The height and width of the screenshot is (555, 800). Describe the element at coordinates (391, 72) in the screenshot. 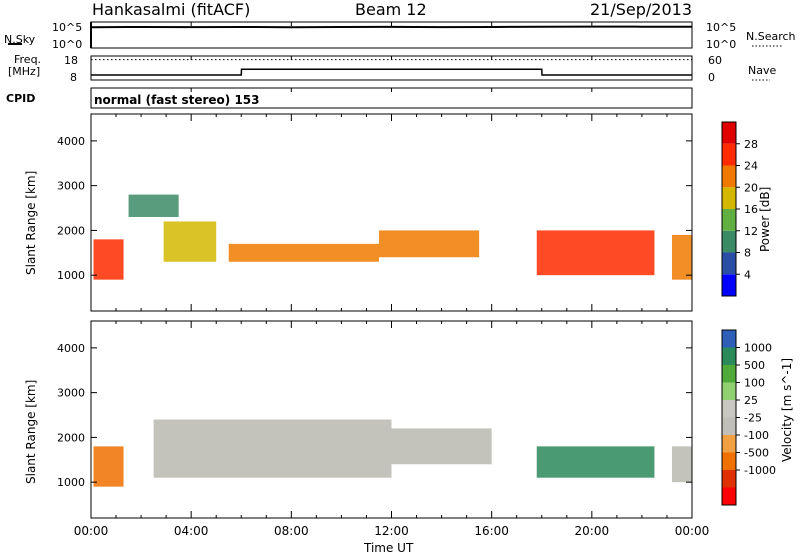

I see `freq-series-line` at that location.